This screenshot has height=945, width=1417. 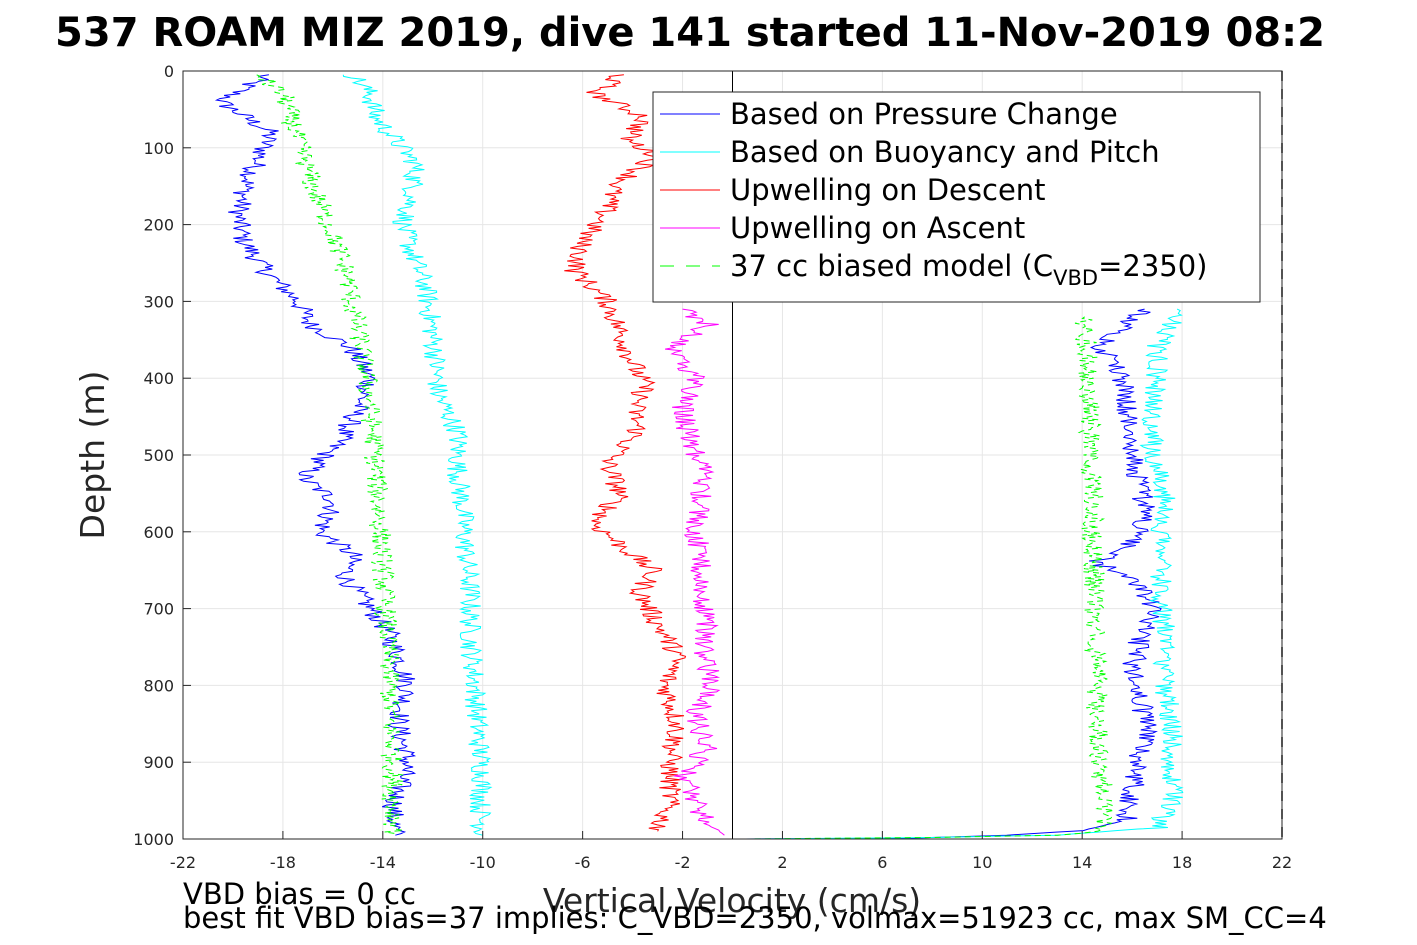 What do you see at coordinates (1082, 862) in the screenshot?
I see `x-tick-label: 14` at bounding box center [1082, 862].